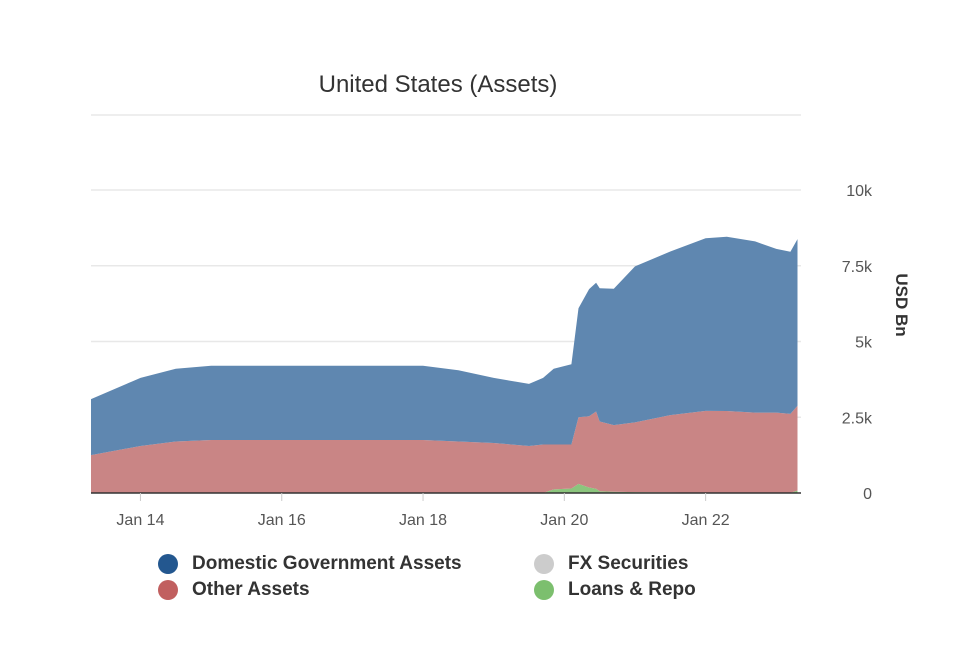 The image size is (967, 645). I want to click on legend-label: Loans & Repo, so click(632, 589).